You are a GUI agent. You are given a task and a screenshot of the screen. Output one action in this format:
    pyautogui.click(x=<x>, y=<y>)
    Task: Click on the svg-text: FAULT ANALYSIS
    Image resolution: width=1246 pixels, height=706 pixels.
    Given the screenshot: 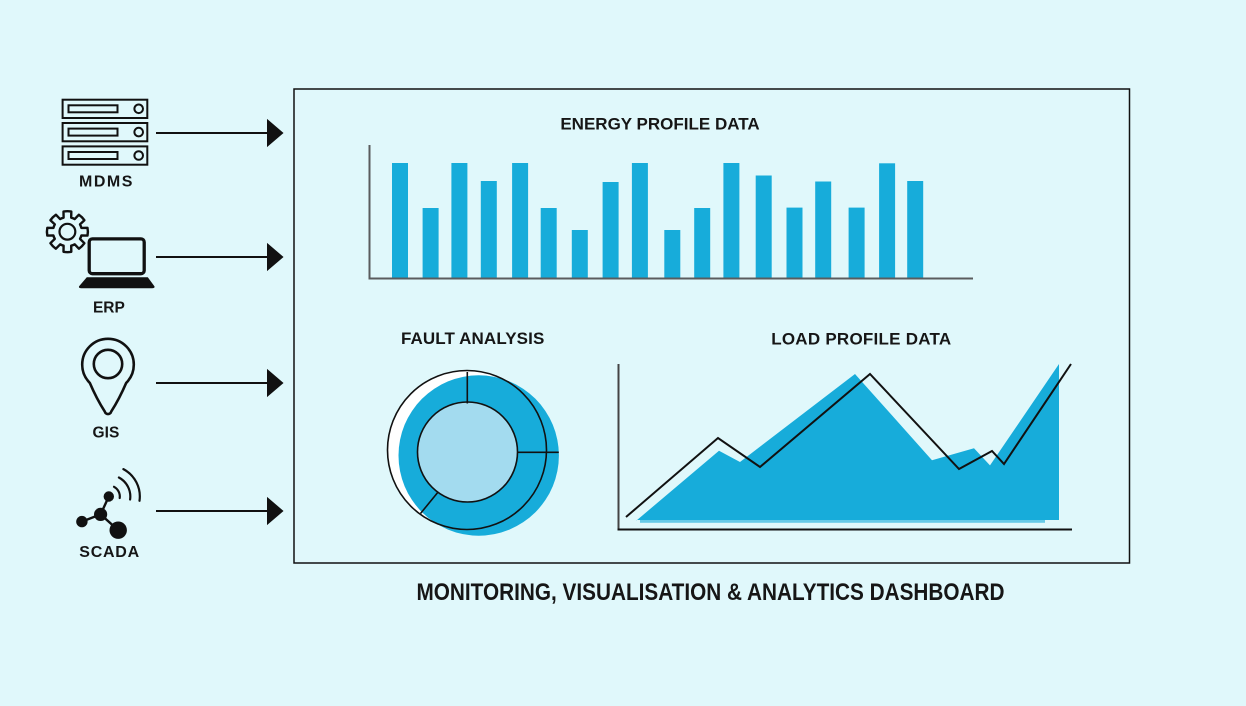 What is the action you would take?
    pyautogui.click(x=472, y=338)
    